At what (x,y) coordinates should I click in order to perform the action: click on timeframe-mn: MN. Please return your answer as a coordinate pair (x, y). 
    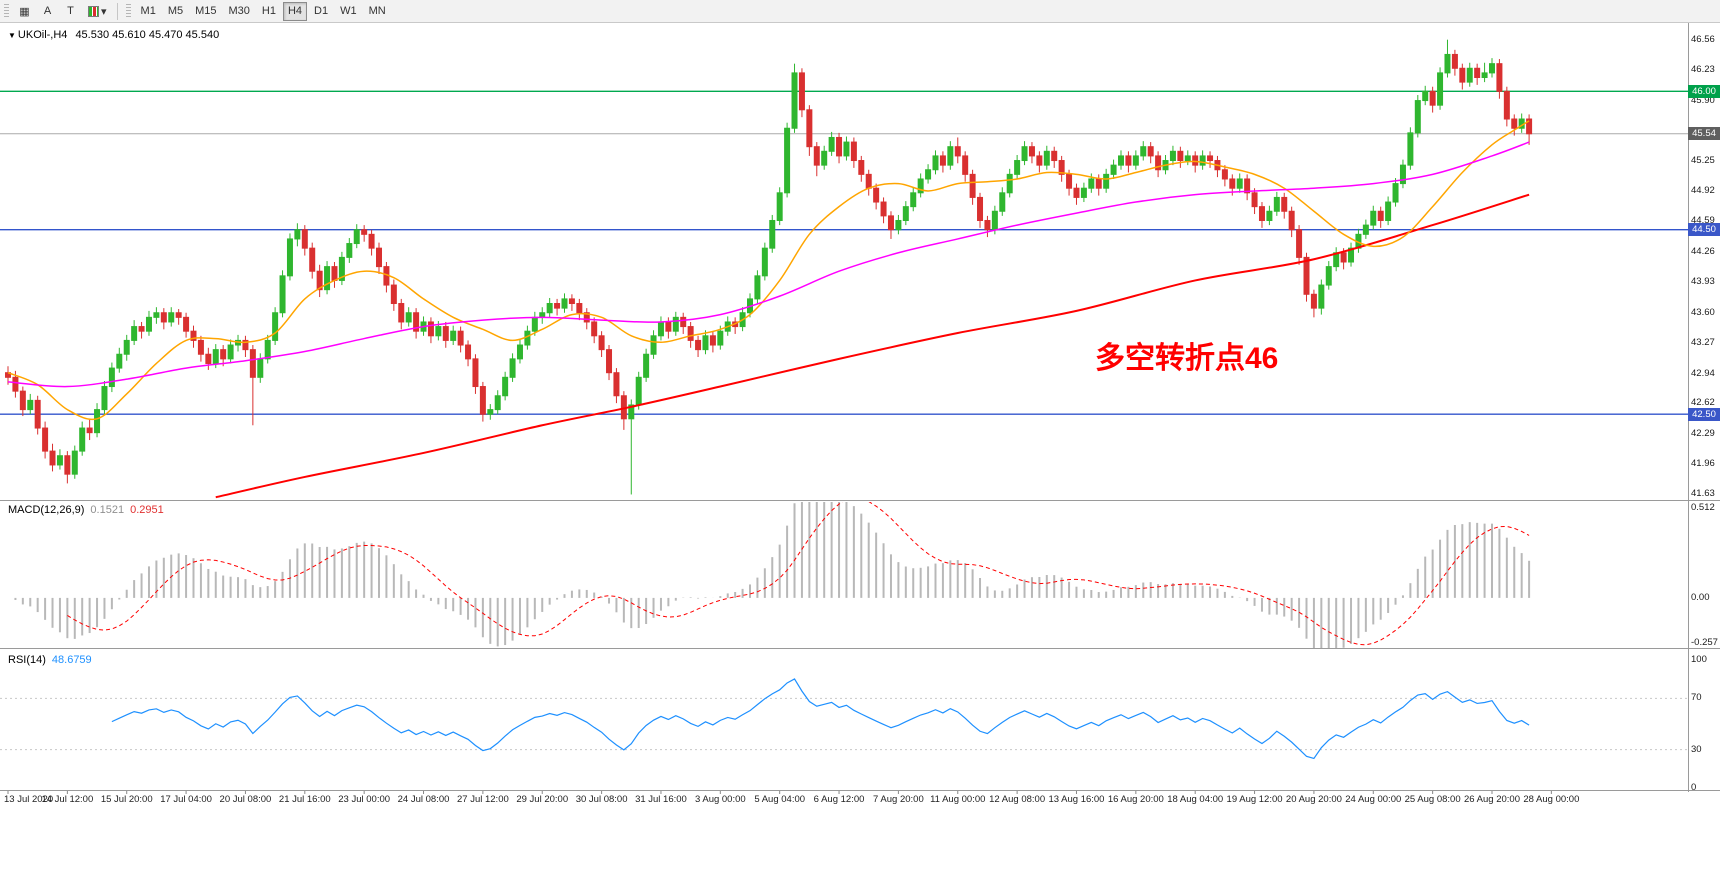
    Looking at the image, I should click on (377, 11).